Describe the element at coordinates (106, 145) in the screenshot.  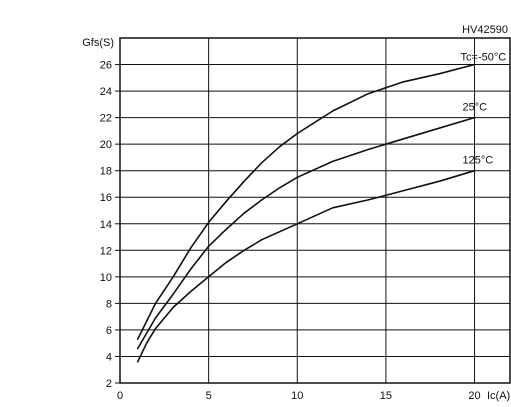
I see `y-tick-label: 20` at that location.